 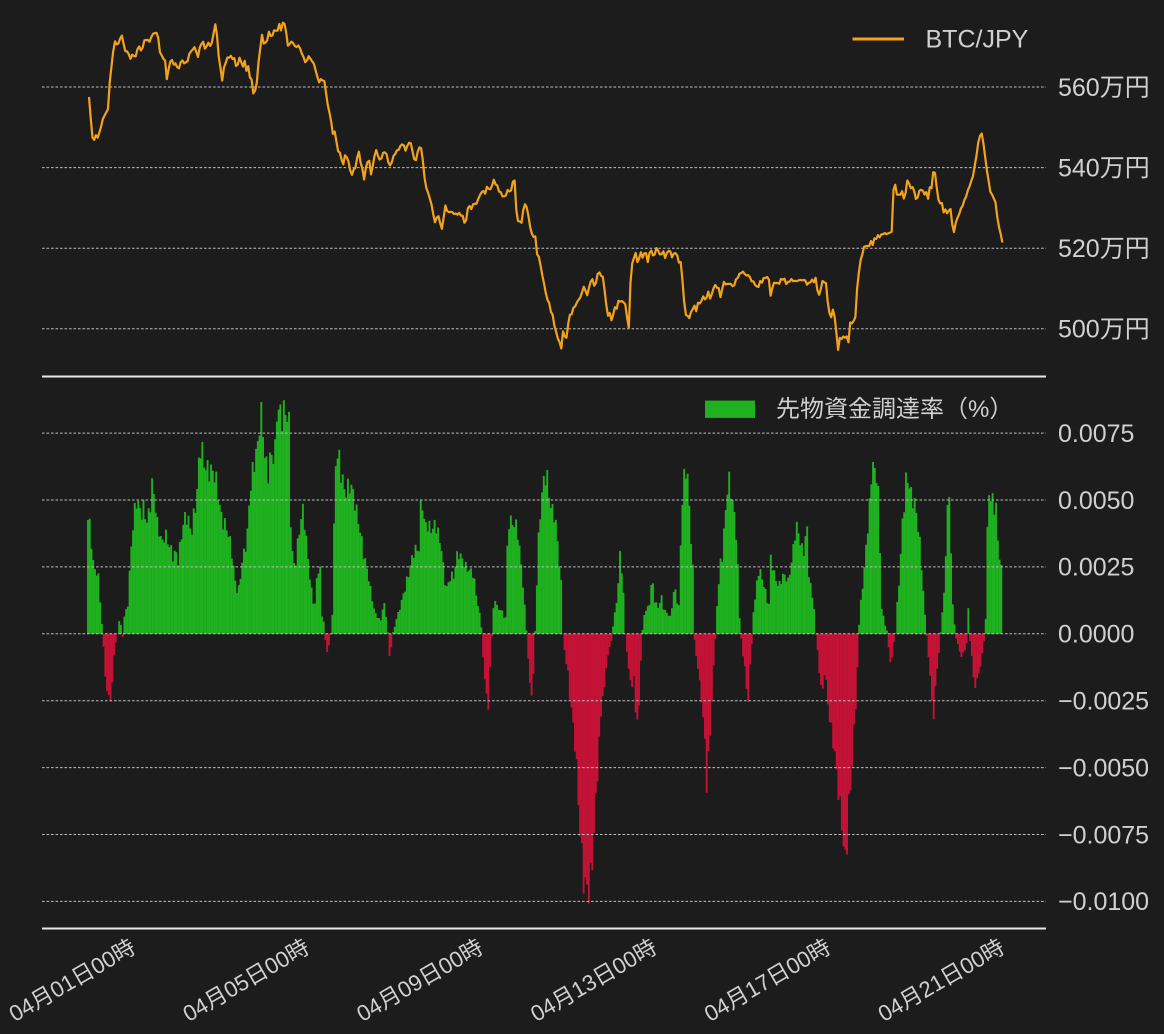 What do you see at coordinates (1096, 434) in the screenshot?
I see `svg-text: 0.0075` at bounding box center [1096, 434].